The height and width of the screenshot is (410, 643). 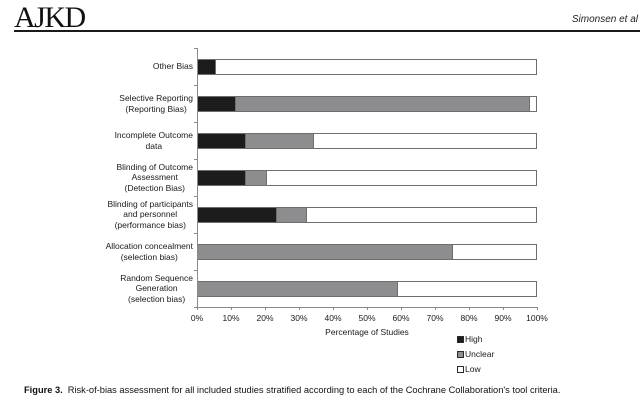 I want to click on chart-row: Allocation concealment (selection bias), so click(x=321, y=251).